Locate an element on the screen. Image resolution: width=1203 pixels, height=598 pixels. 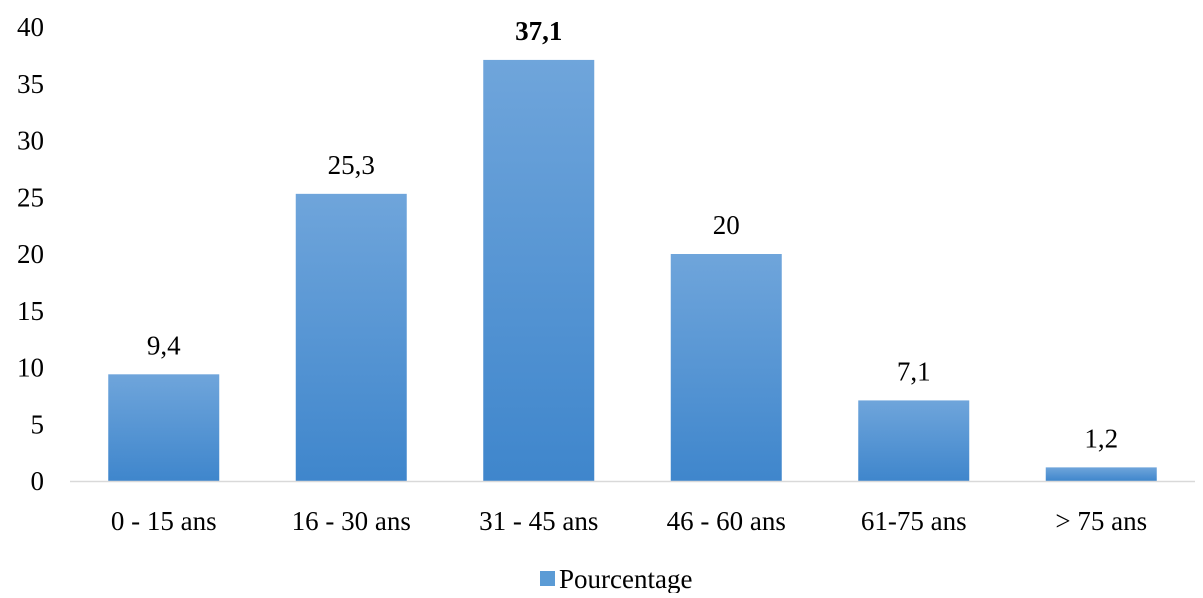
y-tick-label: 30 is located at coordinates (30, 141).